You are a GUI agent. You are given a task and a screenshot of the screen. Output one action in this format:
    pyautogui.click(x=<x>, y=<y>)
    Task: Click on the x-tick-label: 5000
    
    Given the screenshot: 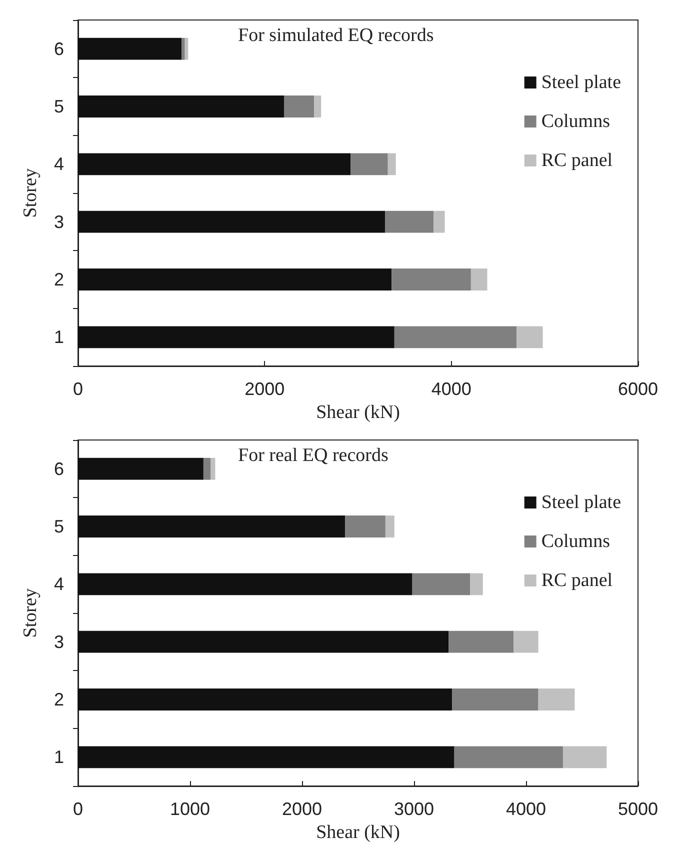 What is the action you would take?
    pyautogui.click(x=638, y=809)
    